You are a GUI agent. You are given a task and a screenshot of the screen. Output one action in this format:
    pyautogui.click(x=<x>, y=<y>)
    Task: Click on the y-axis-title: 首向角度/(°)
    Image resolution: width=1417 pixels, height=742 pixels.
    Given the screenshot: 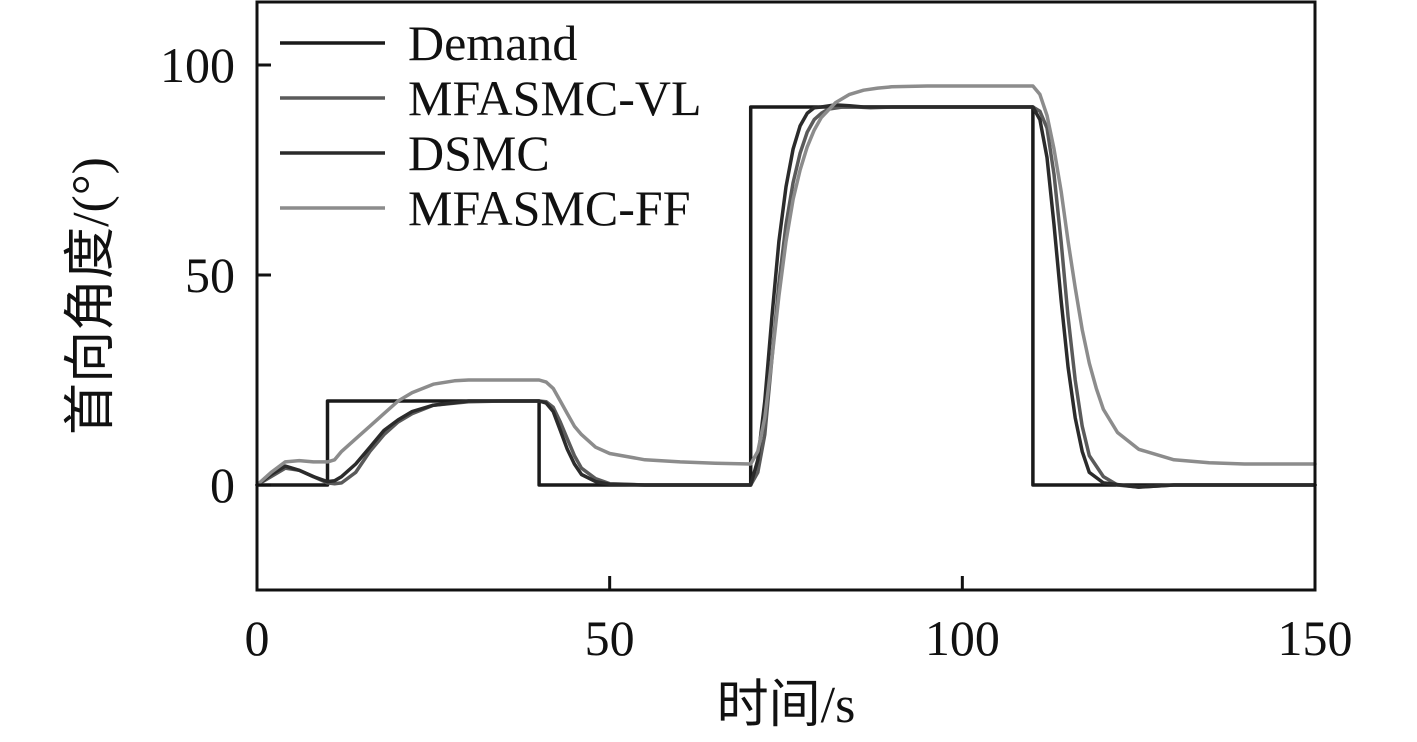 What is the action you would take?
    pyautogui.click(x=91, y=296)
    